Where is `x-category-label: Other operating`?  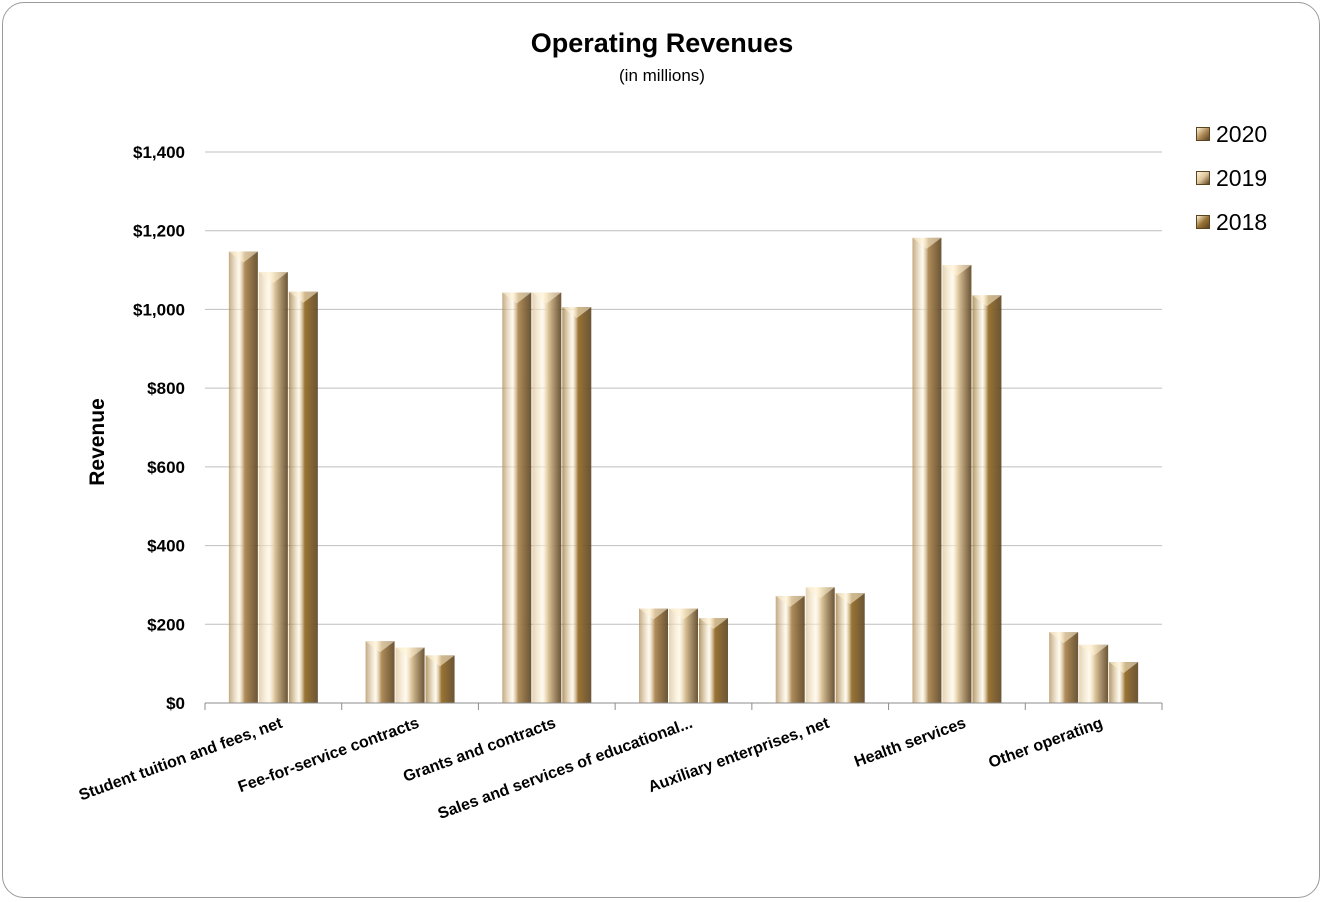 x-category-label: Other operating is located at coordinates (1045, 743).